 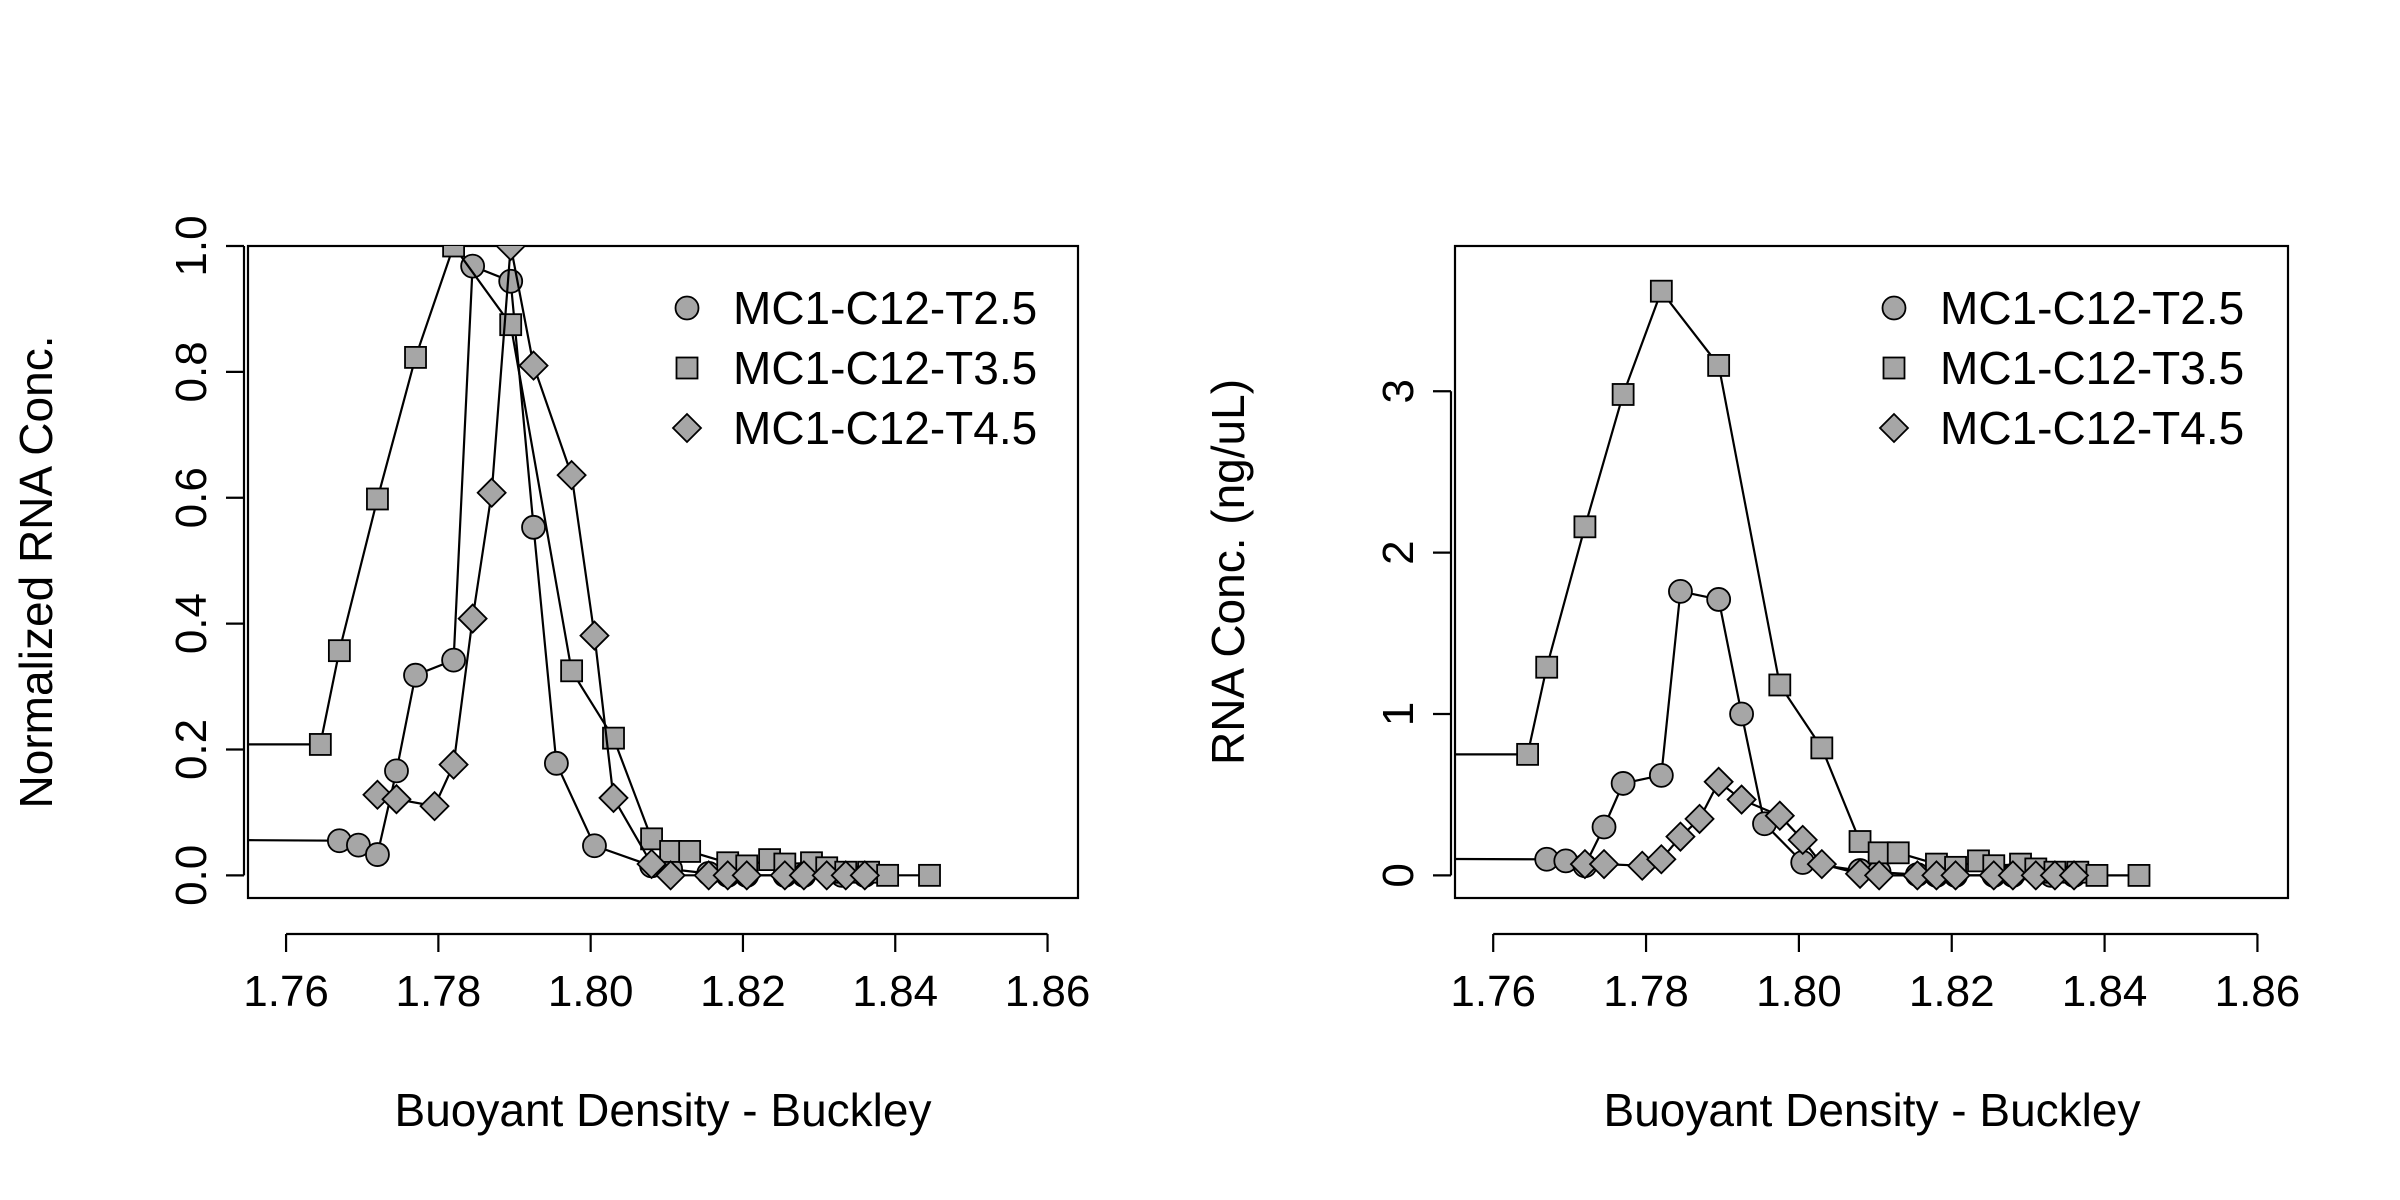 What do you see at coordinates (1413, 633) in the screenshot?
I see `y-axis: 0 1 2 3` at bounding box center [1413, 633].